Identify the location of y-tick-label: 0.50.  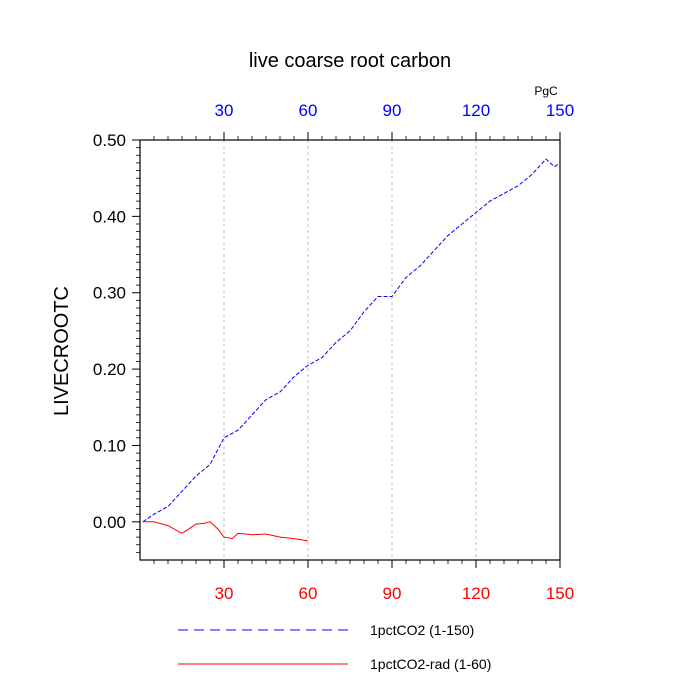
(109, 140).